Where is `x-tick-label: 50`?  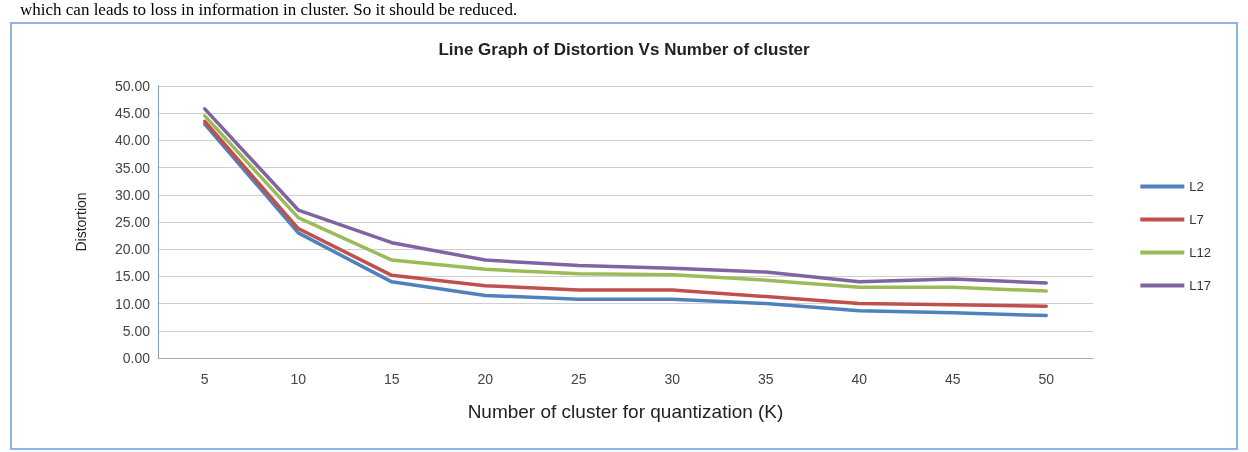
x-tick-label: 50 is located at coordinates (1046, 379).